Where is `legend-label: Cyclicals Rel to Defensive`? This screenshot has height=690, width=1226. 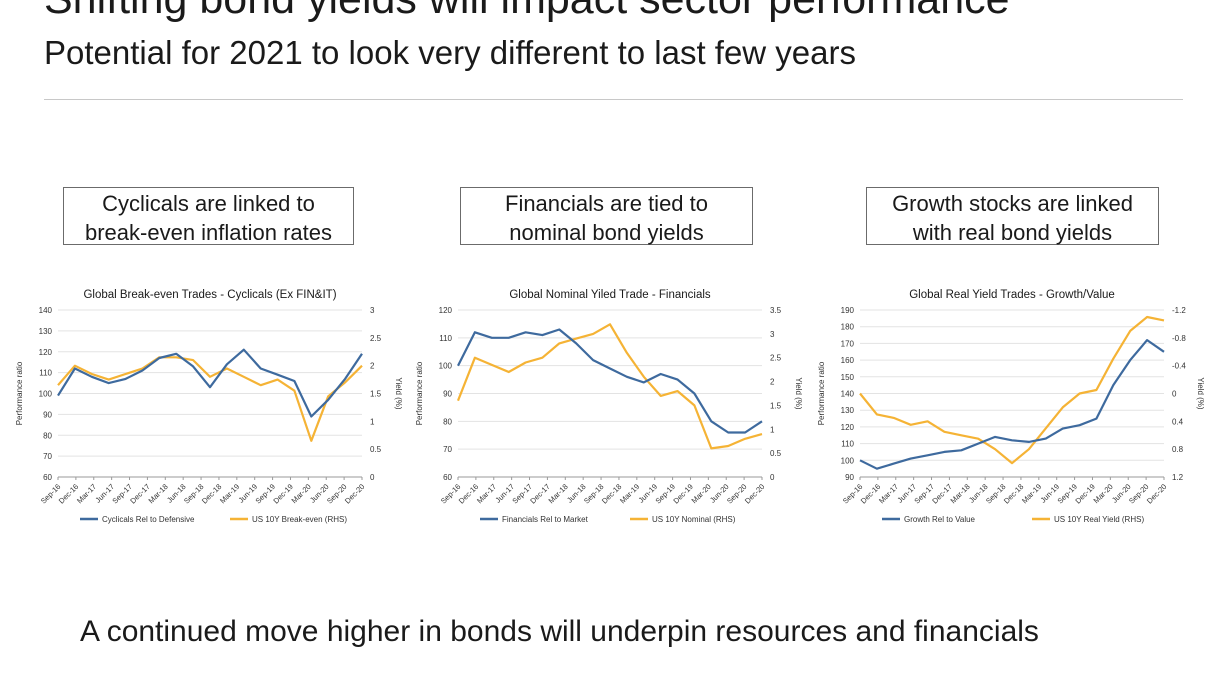 legend-label: Cyclicals Rel to Defensive is located at coordinates (148, 519).